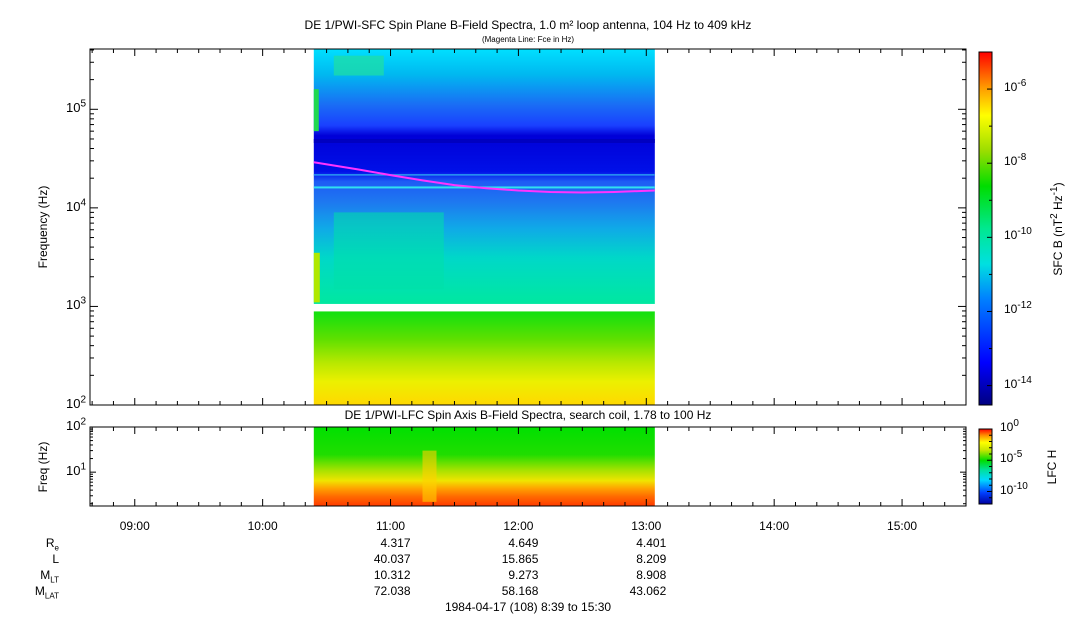  Describe the element at coordinates (43, 227) in the screenshot. I see `sfc-y-axis-label: Frequency (Hz)` at that location.